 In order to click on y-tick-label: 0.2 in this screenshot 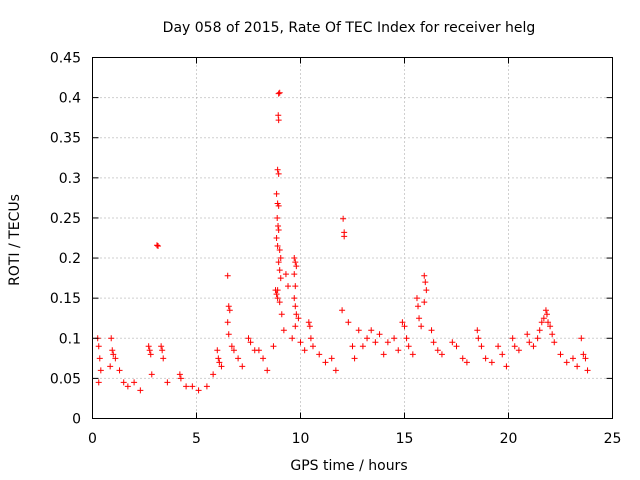, I will do `click(70, 259)`.